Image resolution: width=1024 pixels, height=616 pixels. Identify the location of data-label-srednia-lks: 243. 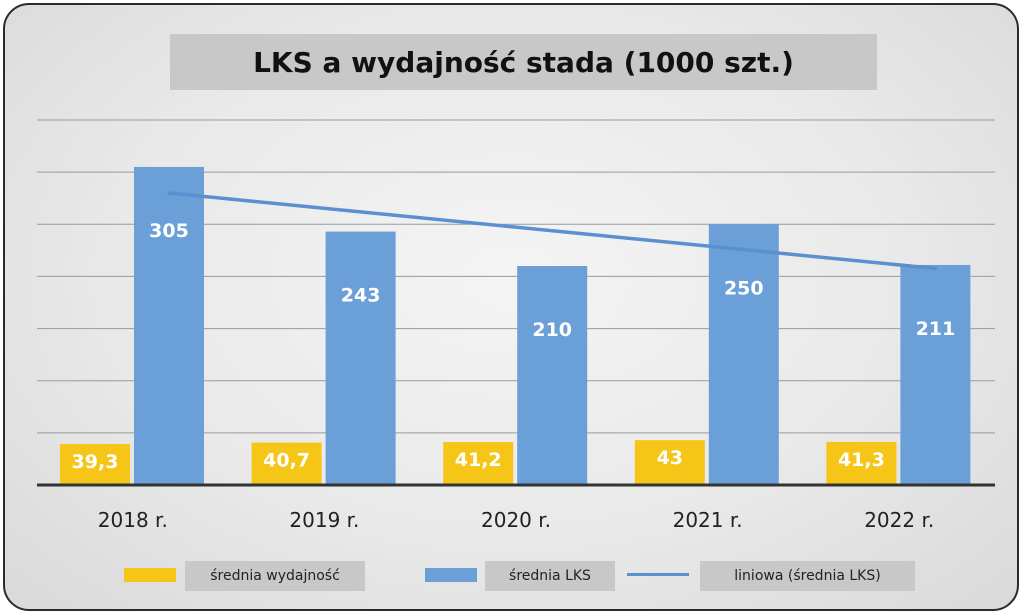
(361, 296).